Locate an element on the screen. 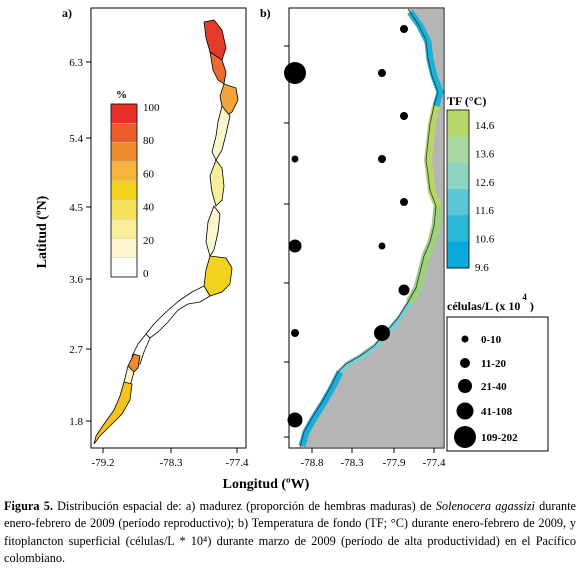 Image resolution: width=580 pixels, height=575 pixels. maturity-legend-labels: 100 80 60 40 20 0 is located at coordinates (151, 191).